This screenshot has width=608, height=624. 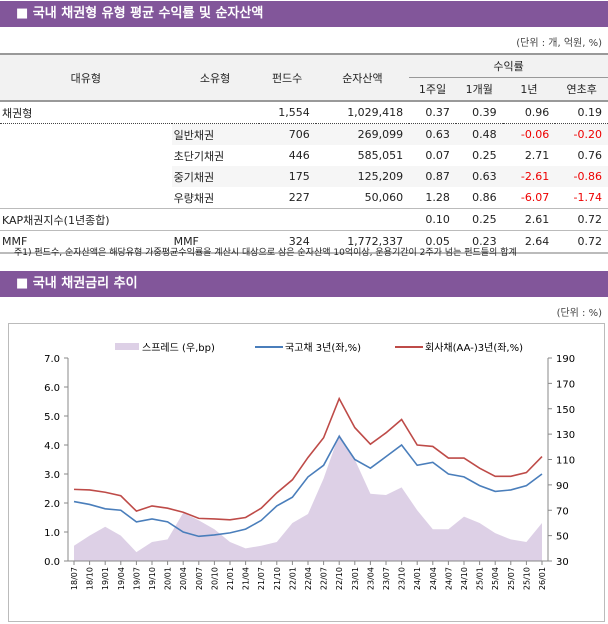 What do you see at coordinates (199, 578) in the screenshot?
I see `x-tick: 20/07` at bounding box center [199, 578].